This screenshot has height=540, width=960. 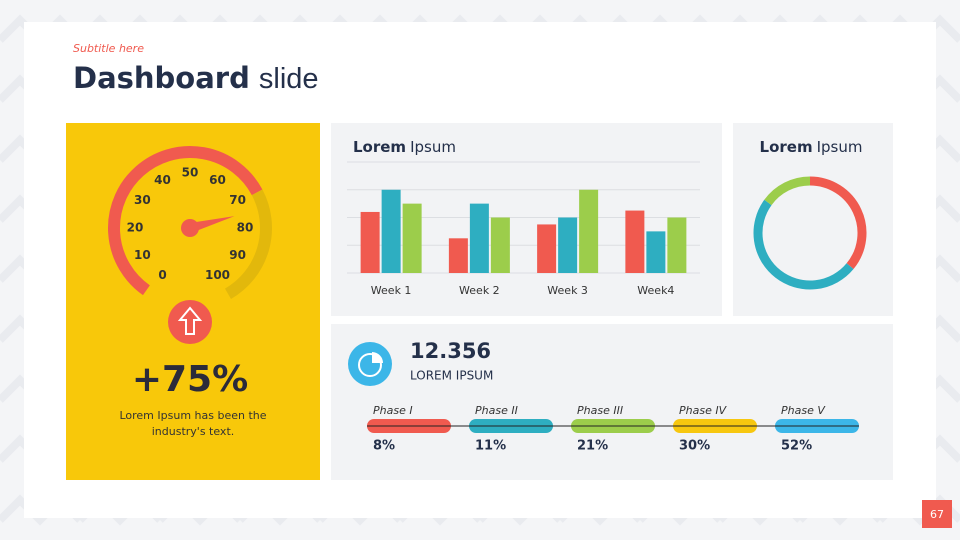 What do you see at coordinates (190, 379) in the screenshot?
I see `gauge-value: +75%` at bounding box center [190, 379].